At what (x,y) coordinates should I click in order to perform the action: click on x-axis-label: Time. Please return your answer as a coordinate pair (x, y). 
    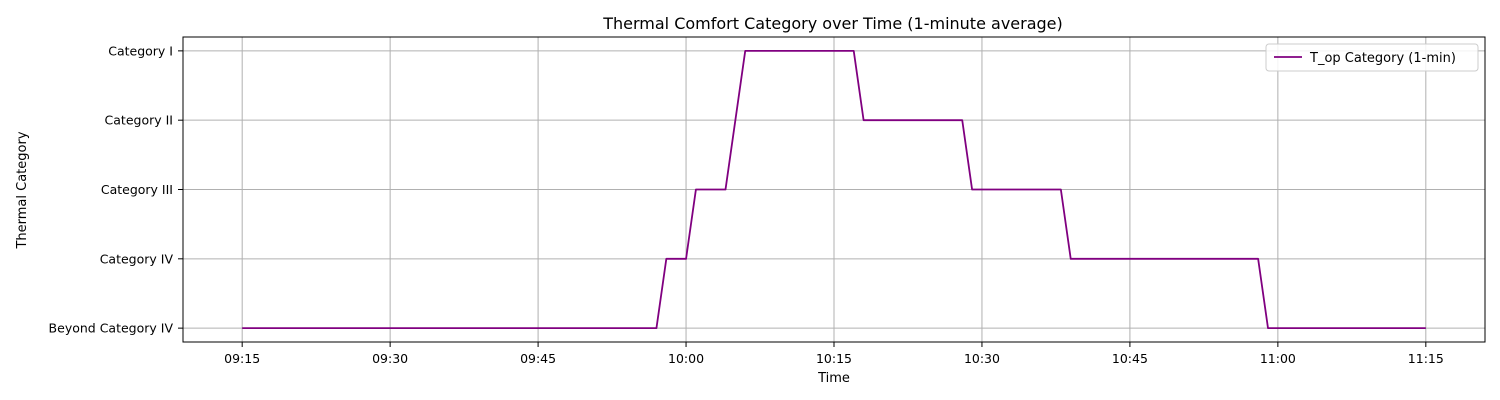
    Looking at the image, I should click on (833, 378).